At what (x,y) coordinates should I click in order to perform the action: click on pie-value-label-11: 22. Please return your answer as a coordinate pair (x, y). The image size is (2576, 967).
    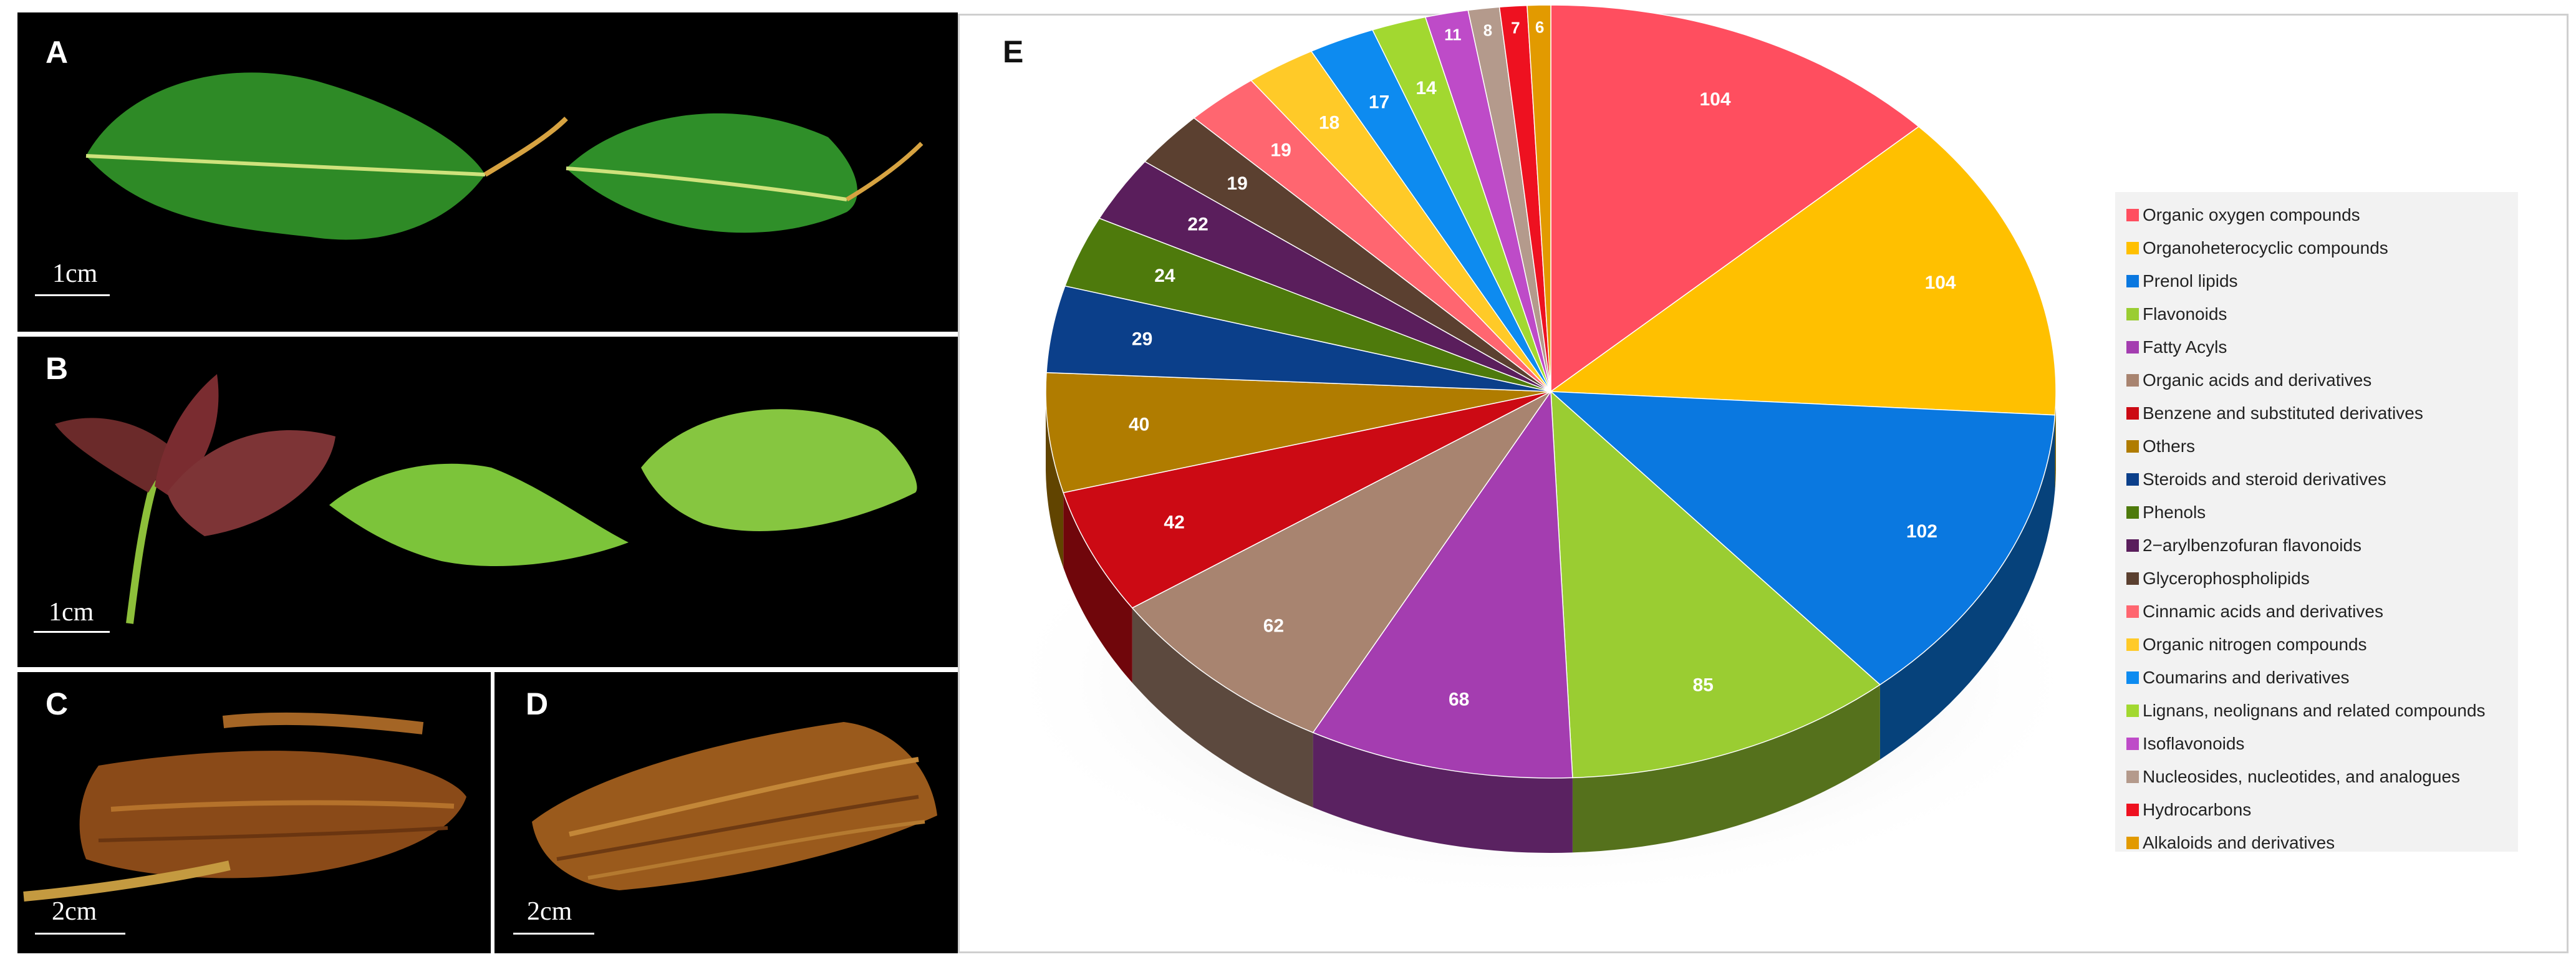
    Looking at the image, I should click on (1197, 224).